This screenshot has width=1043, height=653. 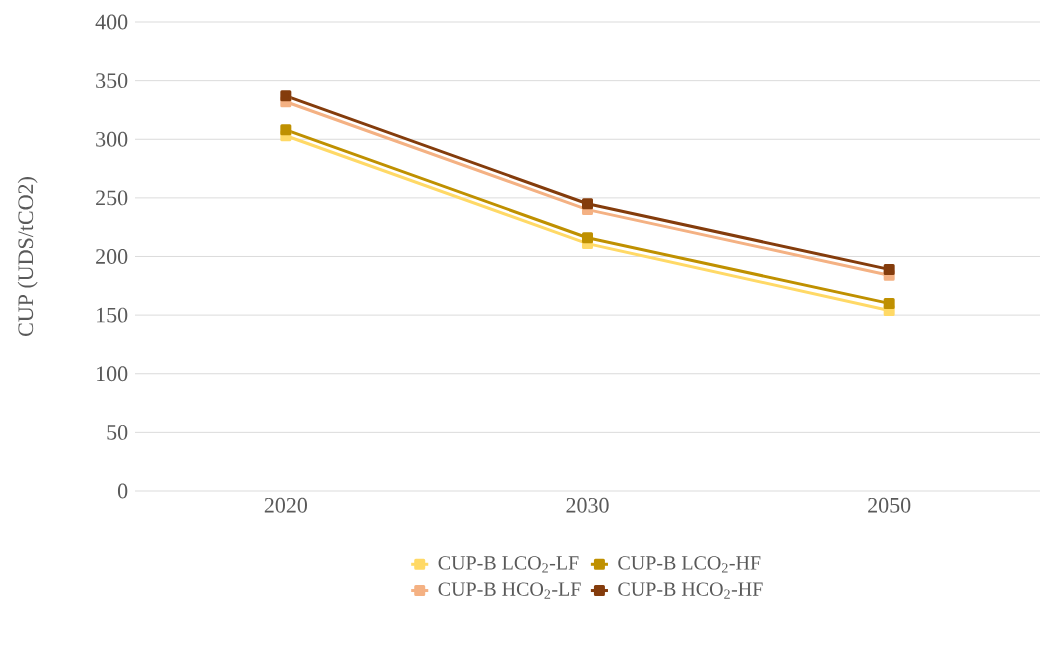 What do you see at coordinates (27, 256) in the screenshot?
I see `y-axis-title: CUP (UDS/tCO2)` at bounding box center [27, 256].